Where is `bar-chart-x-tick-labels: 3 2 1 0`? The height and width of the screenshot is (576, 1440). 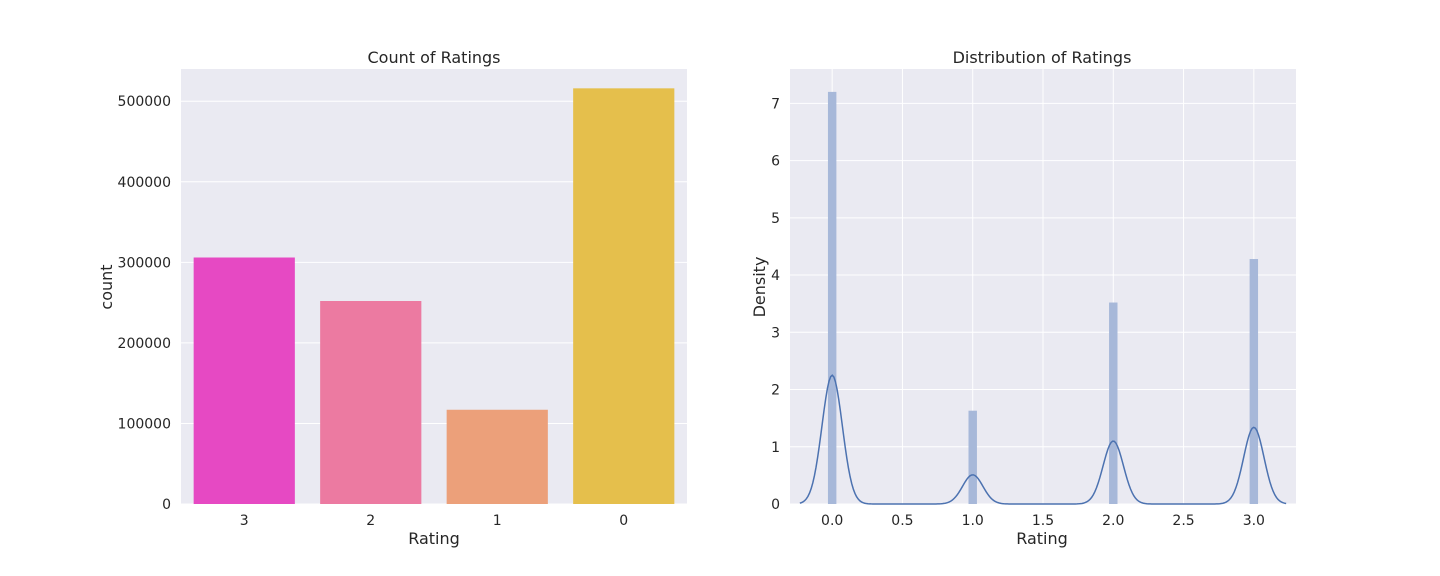 bar-chart-x-tick-labels: 3 2 1 0 is located at coordinates (434, 521).